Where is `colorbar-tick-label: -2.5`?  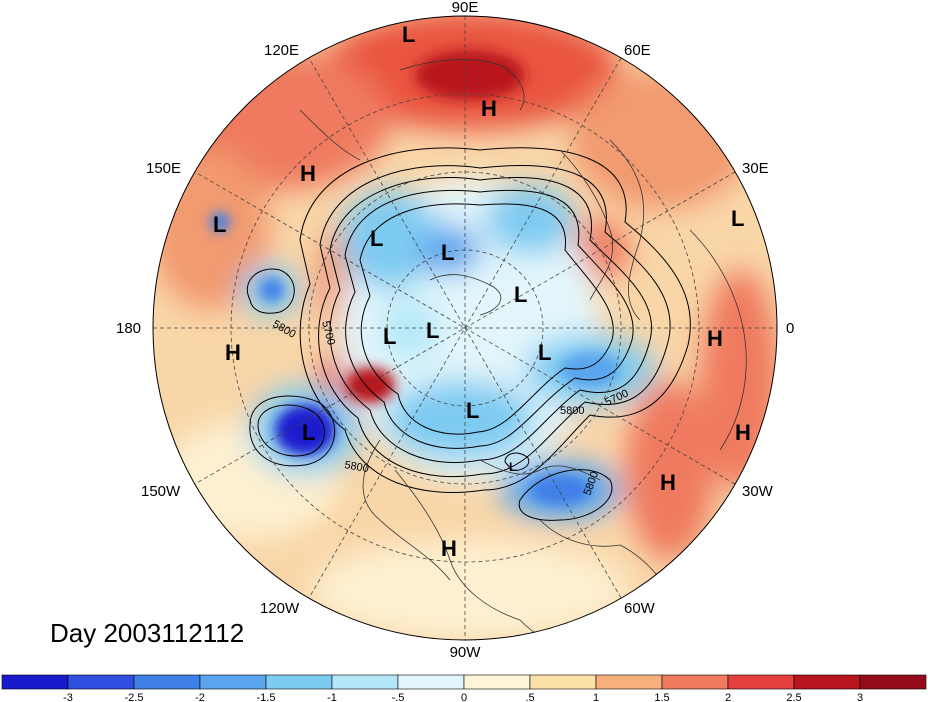 colorbar-tick-label: -2.5 is located at coordinates (134, 697).